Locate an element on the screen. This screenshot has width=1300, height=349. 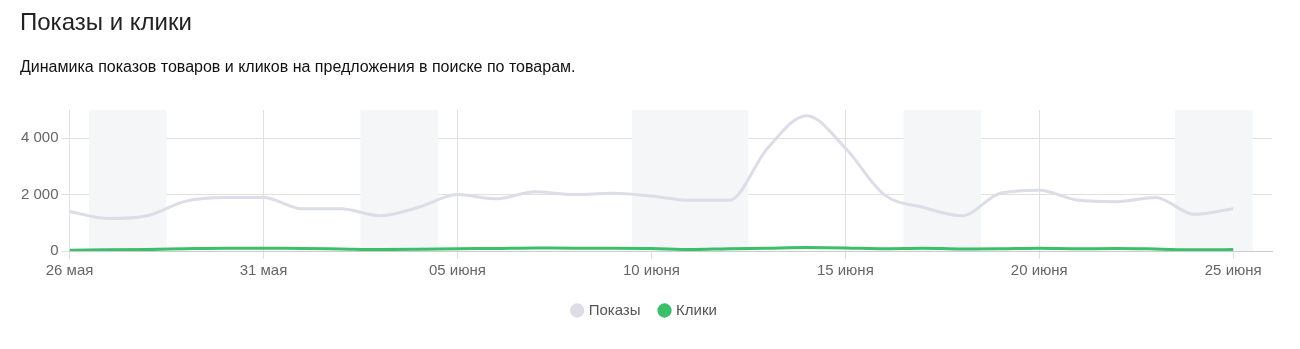
y-tick-label: 4 000 is located at coordinates (39, 137).